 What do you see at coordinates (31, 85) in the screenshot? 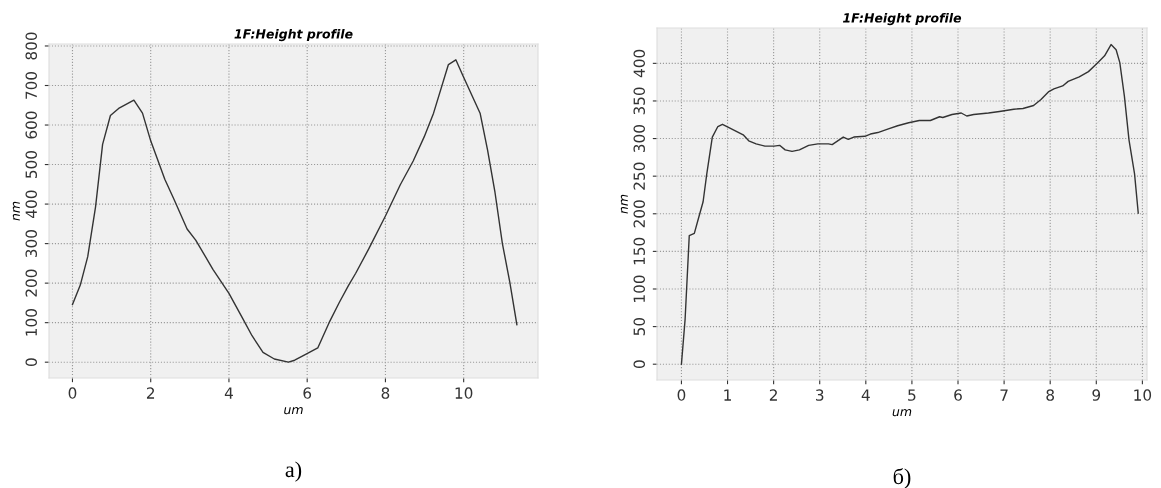
I see `y-tick-label: 700` at bounding box center [31, 85].